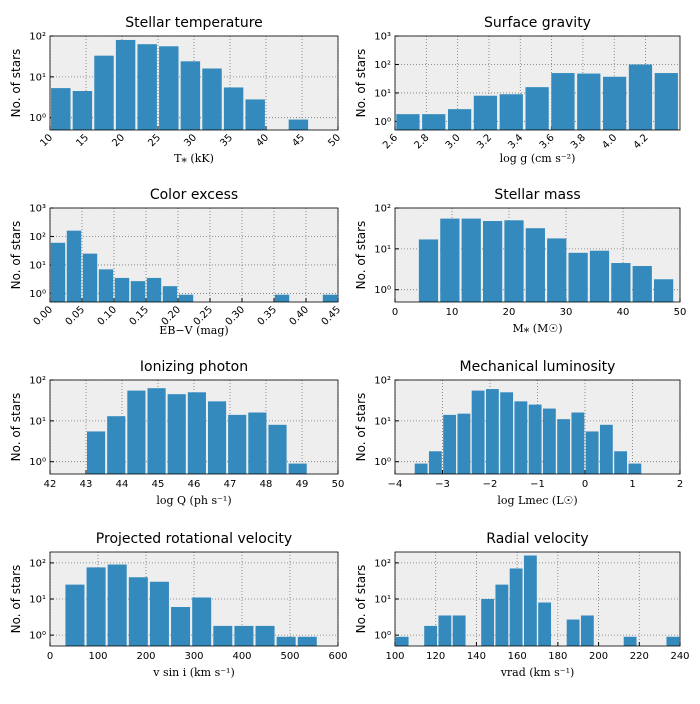 The image size is (700, 704). Describe the element at coordinates (537, 539) in the screenshot. I see `chart-title: Radial velocity` at that location.